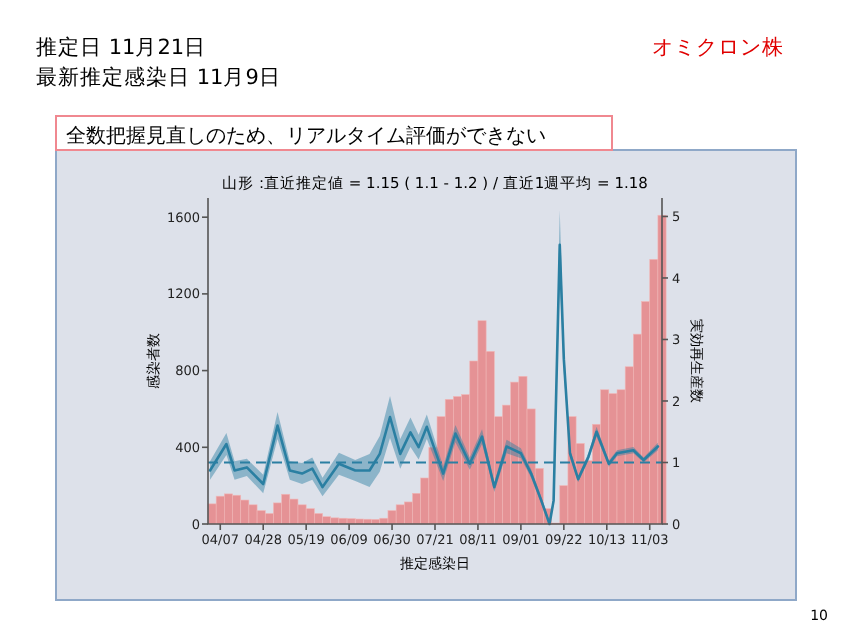 This screenshot has height=640, width=854. I want to click on chart-subtitle: 全数把握見直しのため、リアルタイム評価ができない, so click(306, 136).